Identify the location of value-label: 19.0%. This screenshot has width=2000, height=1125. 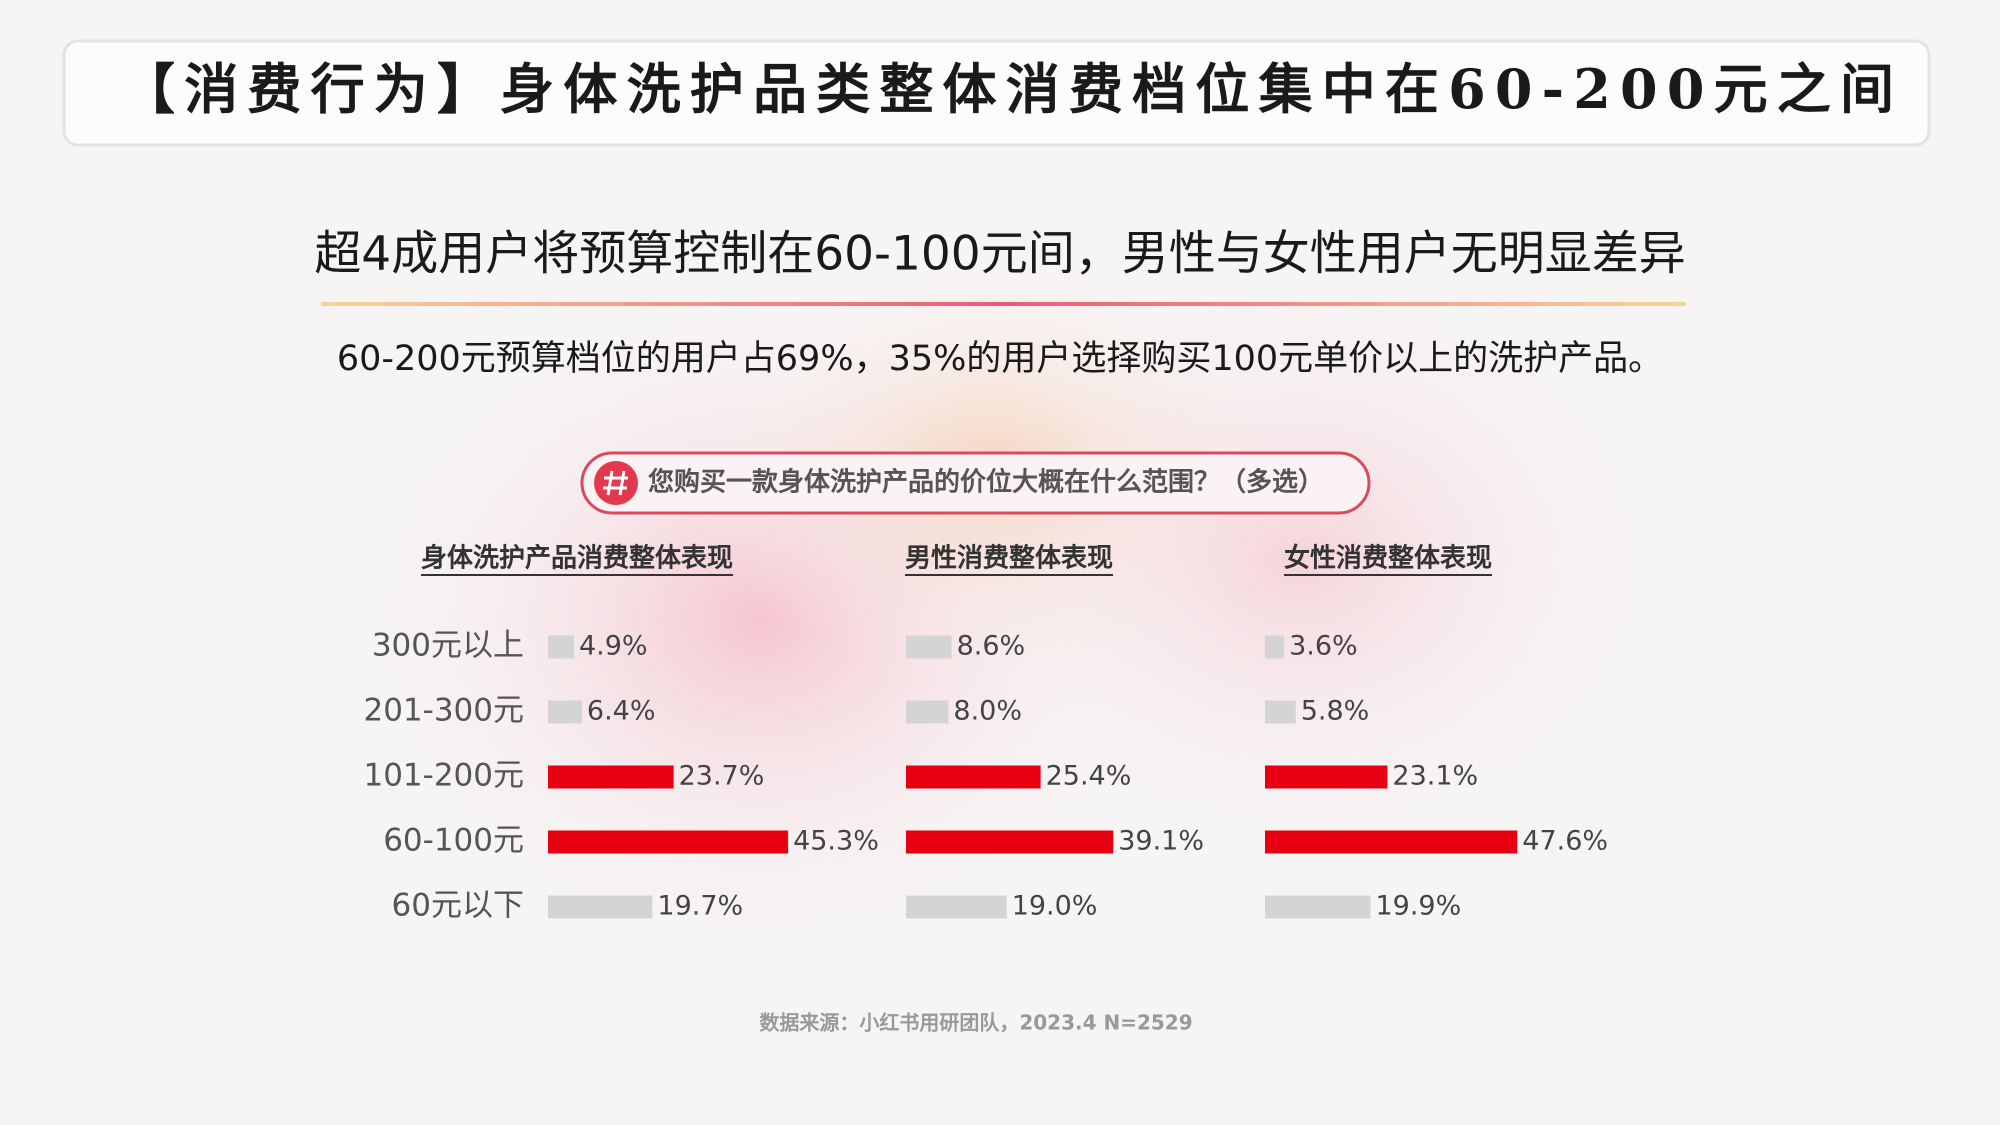
(1055, 906).